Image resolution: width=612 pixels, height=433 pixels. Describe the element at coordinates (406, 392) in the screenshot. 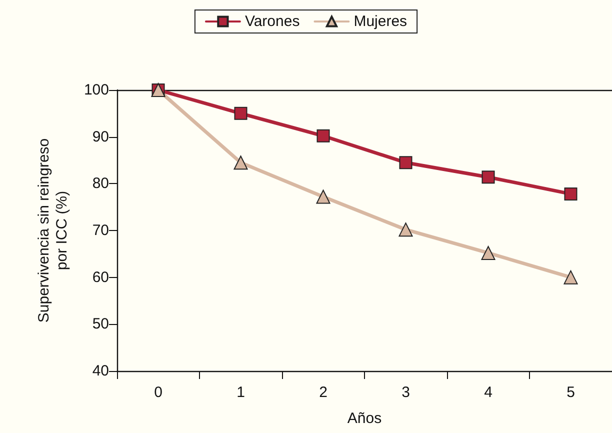

I see `x-tick-label: 3` at that location.